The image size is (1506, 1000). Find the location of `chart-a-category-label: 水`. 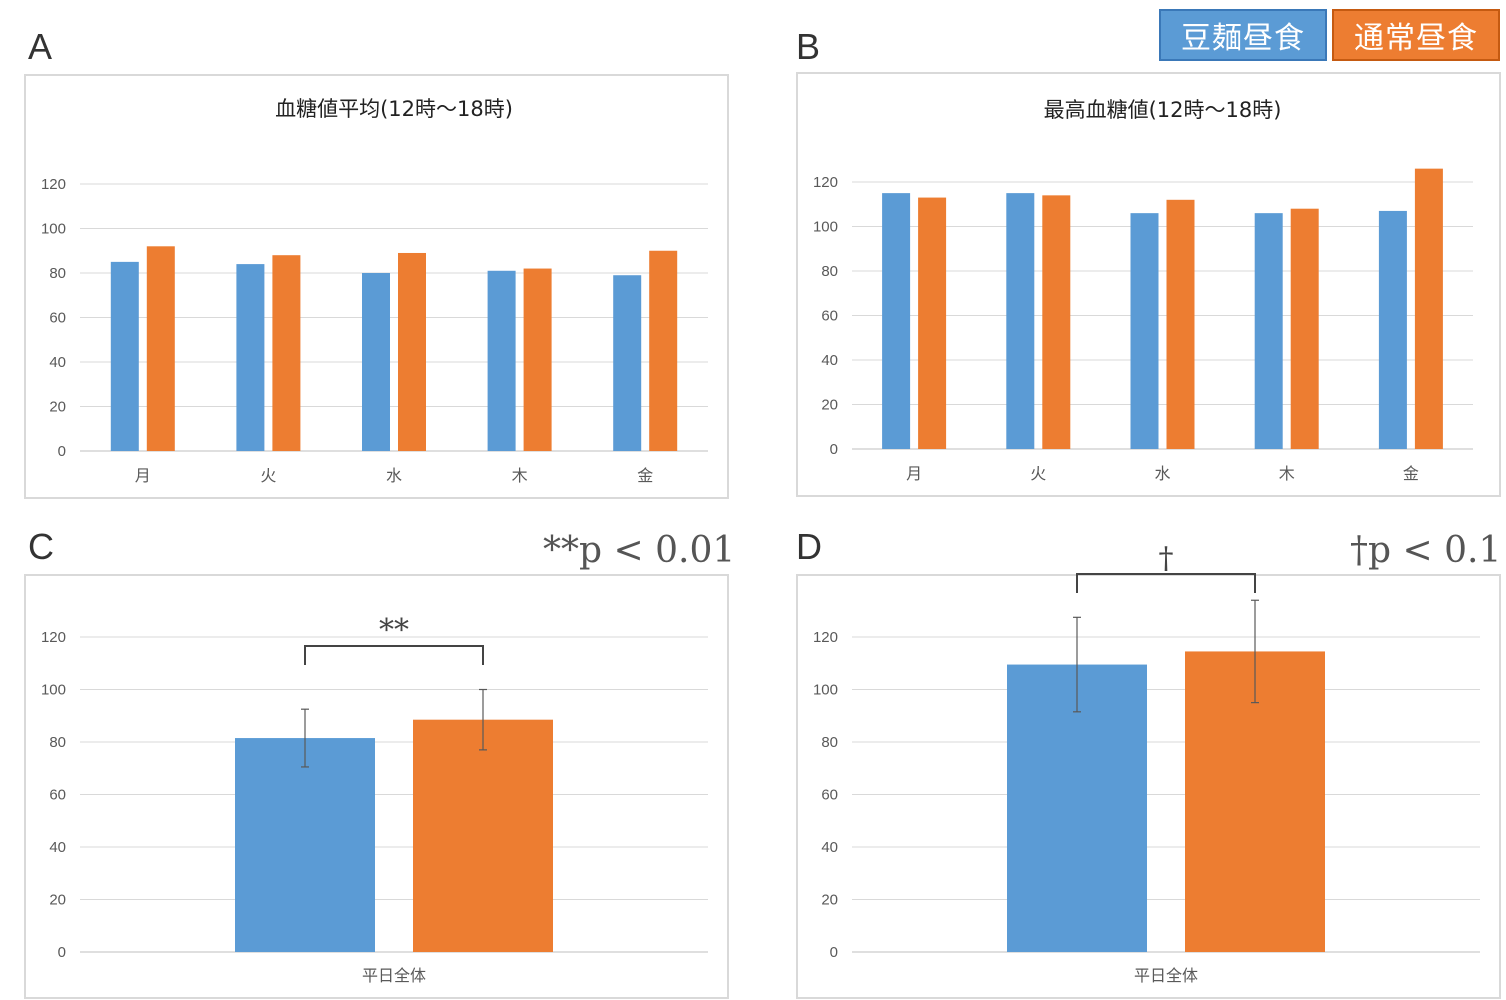

chart-a-category-label: 水 is located at coordinates (394, 475).